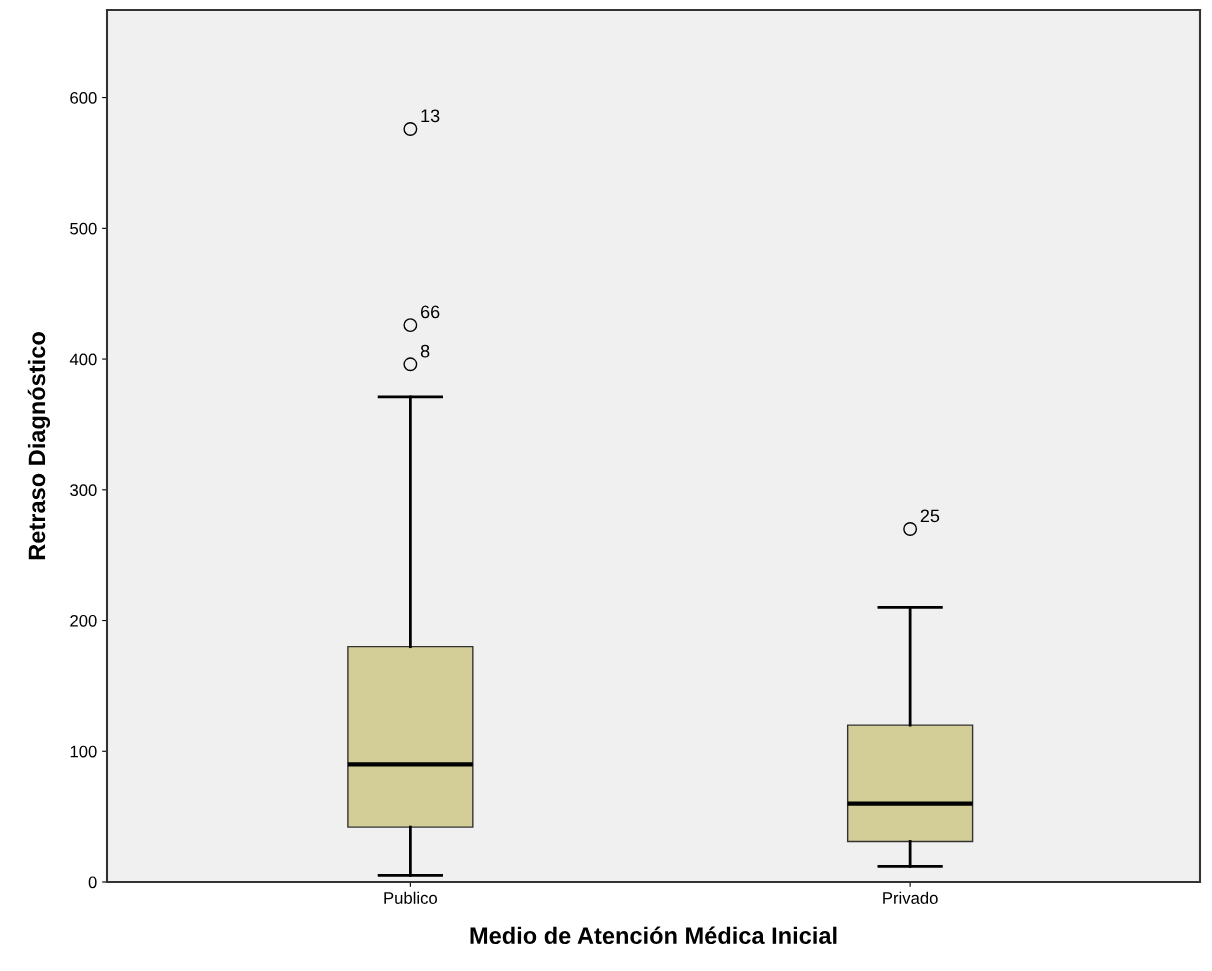 The height and width of the screenshot is (971, 1212). Describe the element at coordinates (83, 620) in the screenshot. I see `y-tick-label: 200` at that location.